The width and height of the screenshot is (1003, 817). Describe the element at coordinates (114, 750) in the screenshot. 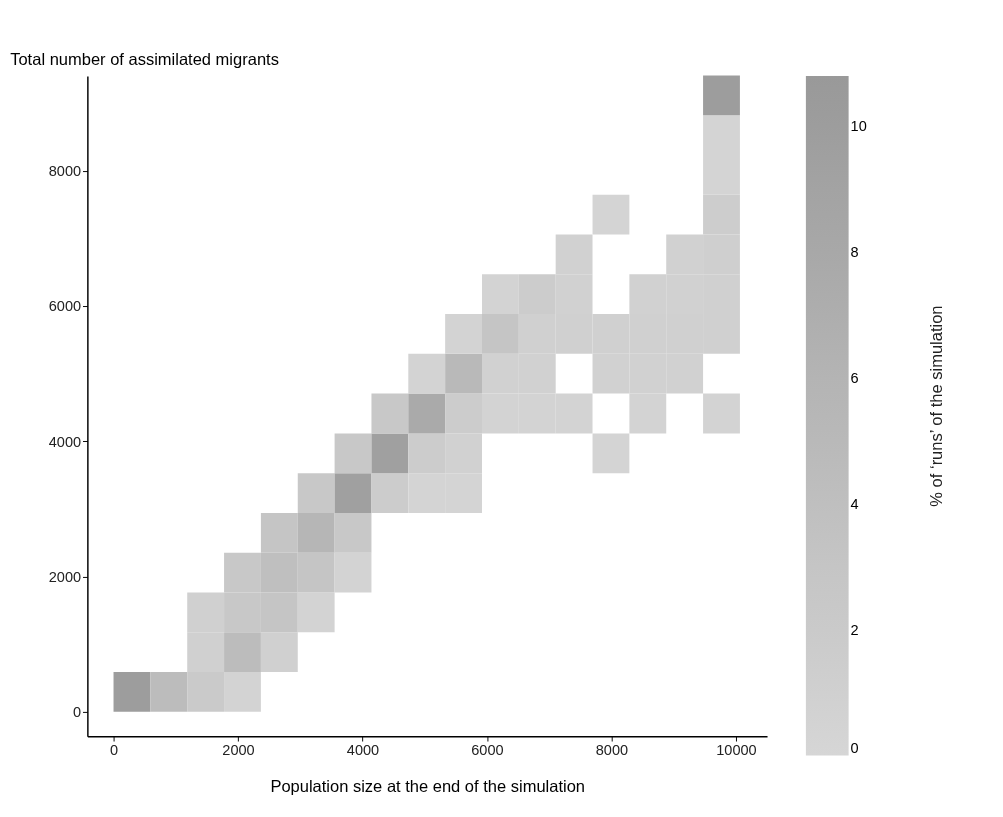

I see `x-tick-label: 0` at that location.